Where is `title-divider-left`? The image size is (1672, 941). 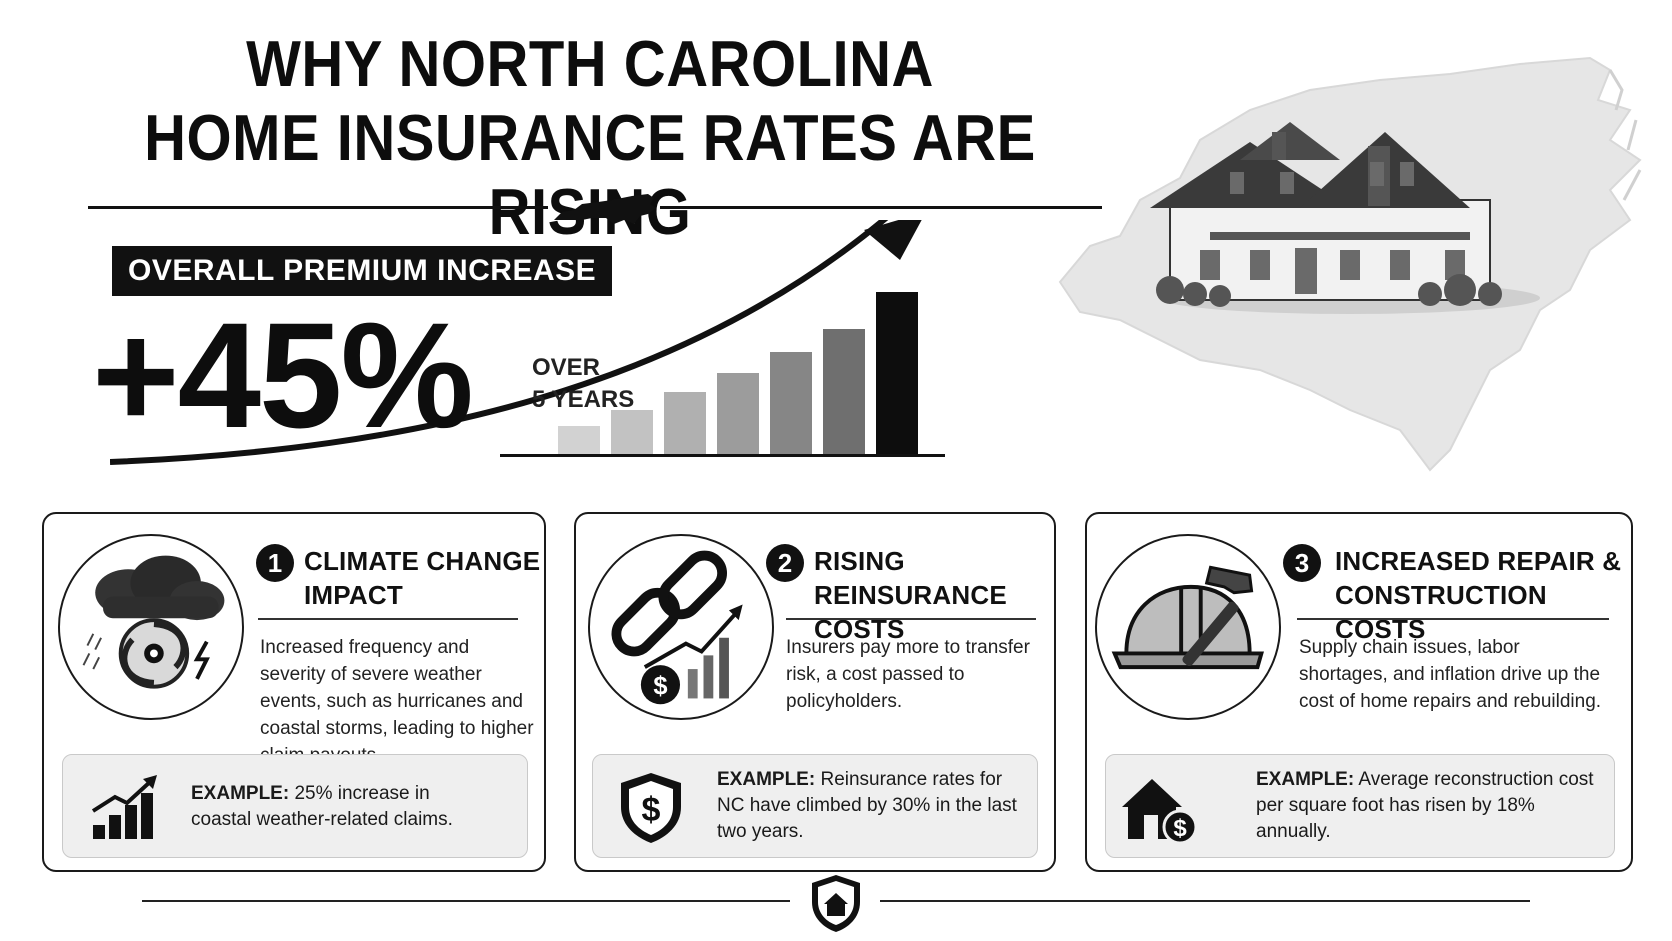
title-divider-left is located at coordinates (318, 207).